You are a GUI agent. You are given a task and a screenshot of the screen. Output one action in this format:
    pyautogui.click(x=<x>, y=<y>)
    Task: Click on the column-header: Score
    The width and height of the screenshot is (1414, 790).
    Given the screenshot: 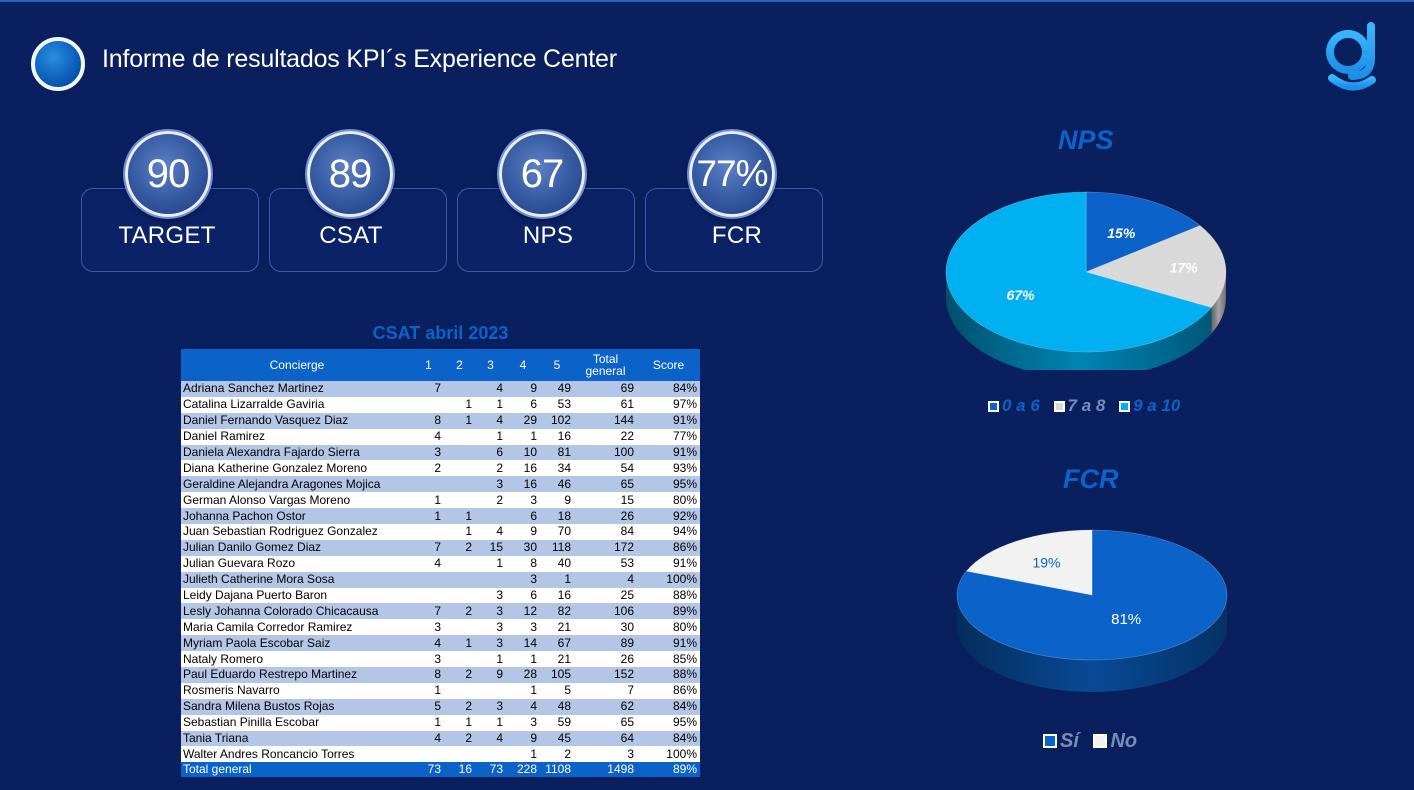 What is the action you would take?
    pyautogui.click(x=668, y=365)
    